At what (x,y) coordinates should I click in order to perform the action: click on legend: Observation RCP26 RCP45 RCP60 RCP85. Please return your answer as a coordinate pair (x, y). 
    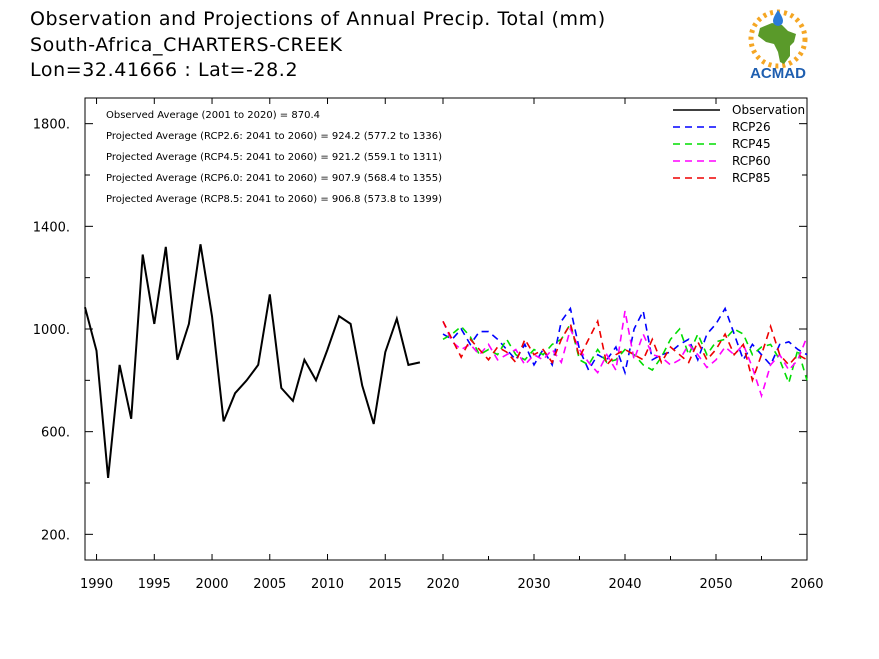
    Looking at the image, I should click on (739, 144).